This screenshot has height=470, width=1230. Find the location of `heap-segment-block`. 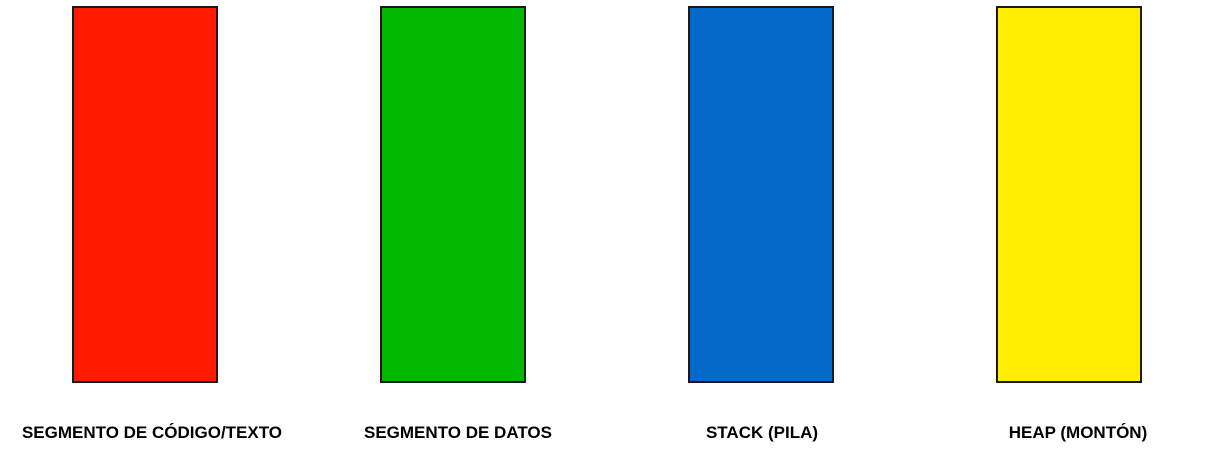

heap-segment-block is located at coordinates (1069, 194).